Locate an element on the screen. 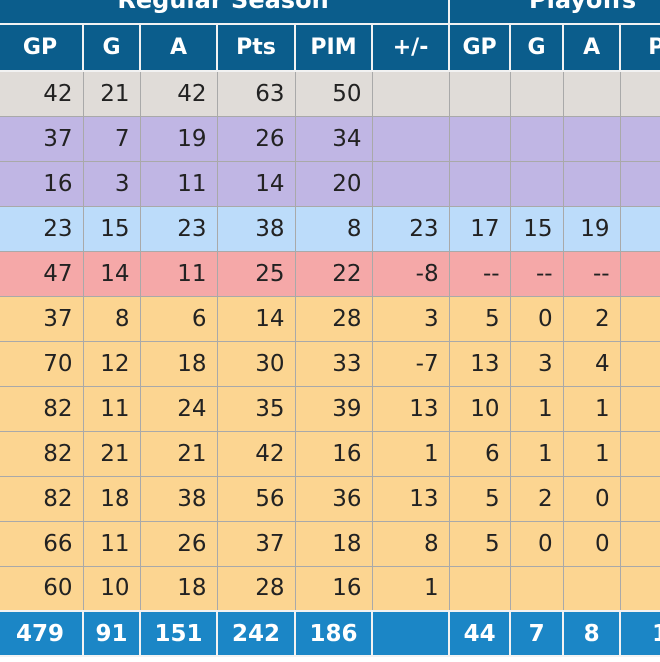 This screenshot has height=662, width=660. cell-pts: 28 is located at coordinates (256, 588).